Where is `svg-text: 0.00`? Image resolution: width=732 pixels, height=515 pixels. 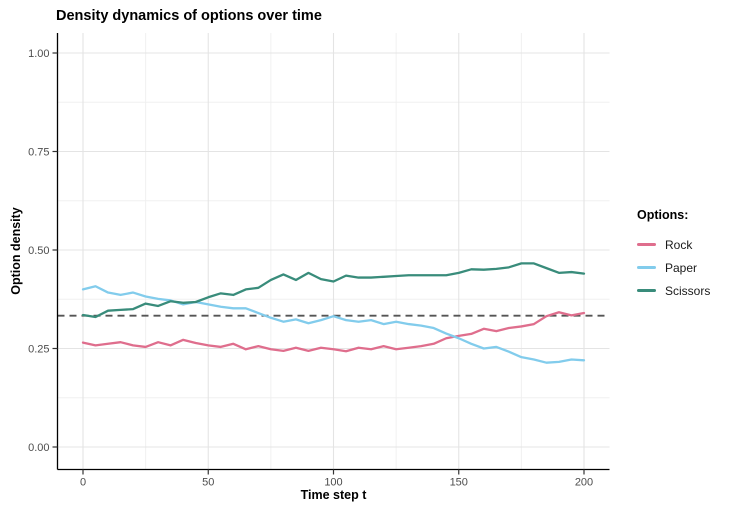
svg-text: 0.00 is located at coordinates (38, 448).